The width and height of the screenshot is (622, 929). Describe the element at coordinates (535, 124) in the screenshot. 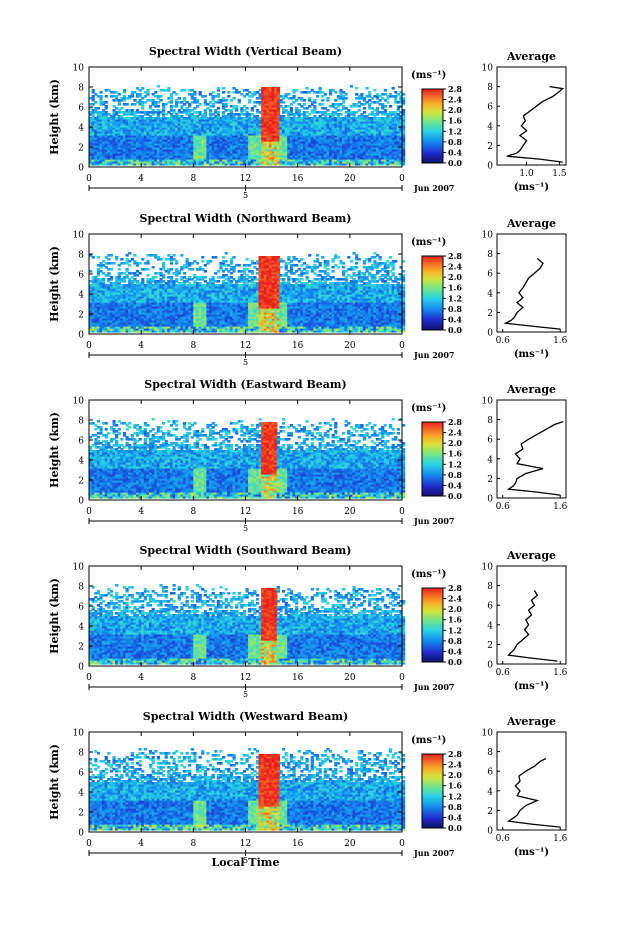

I see `average-profile-line` at that location.